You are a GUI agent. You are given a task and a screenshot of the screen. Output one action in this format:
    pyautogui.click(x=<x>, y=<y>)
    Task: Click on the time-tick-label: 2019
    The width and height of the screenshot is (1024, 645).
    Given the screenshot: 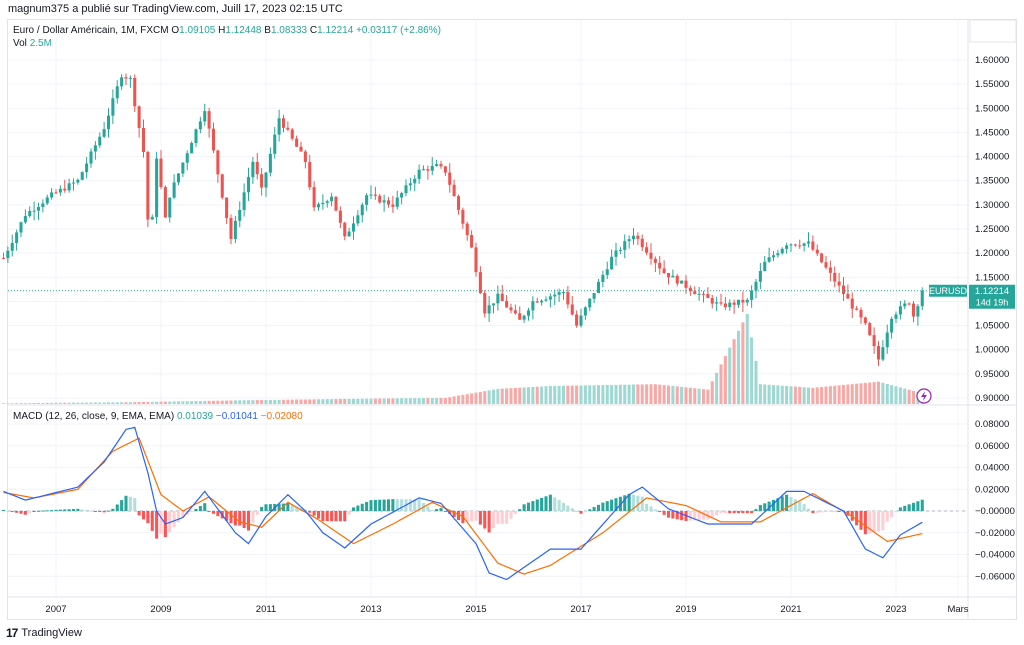 What is the action you would take?
    pyautogui.click(x=685, y=609)
    